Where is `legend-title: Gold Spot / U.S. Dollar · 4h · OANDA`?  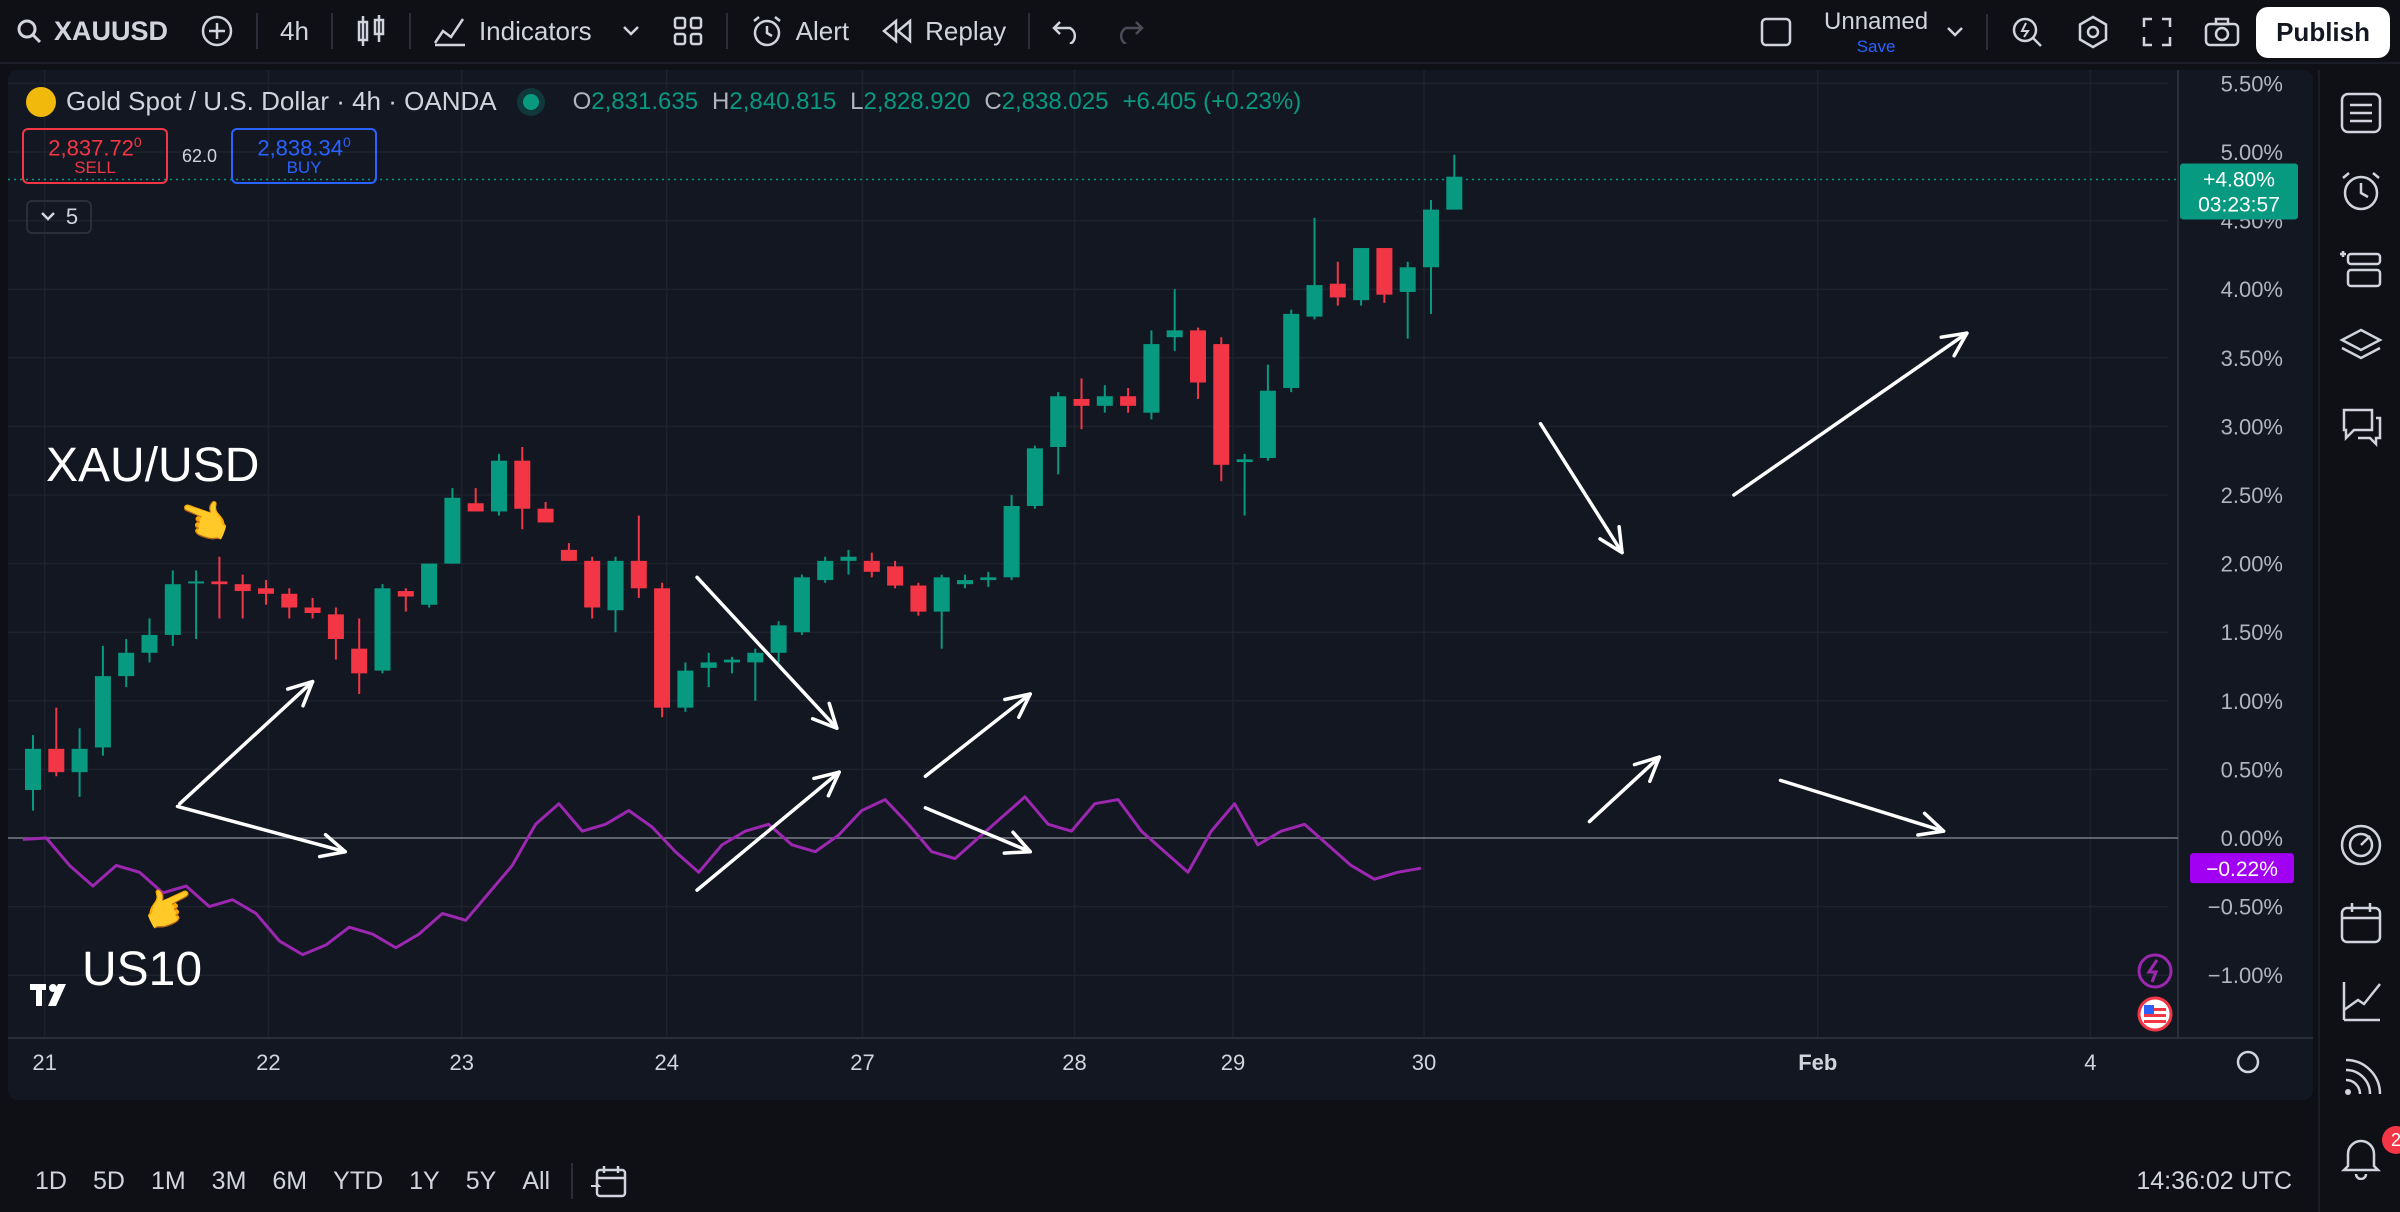
legend-title: Gold Spot / U.S. Dollar · 4h · OANDA is located at coordinates (281, 101).